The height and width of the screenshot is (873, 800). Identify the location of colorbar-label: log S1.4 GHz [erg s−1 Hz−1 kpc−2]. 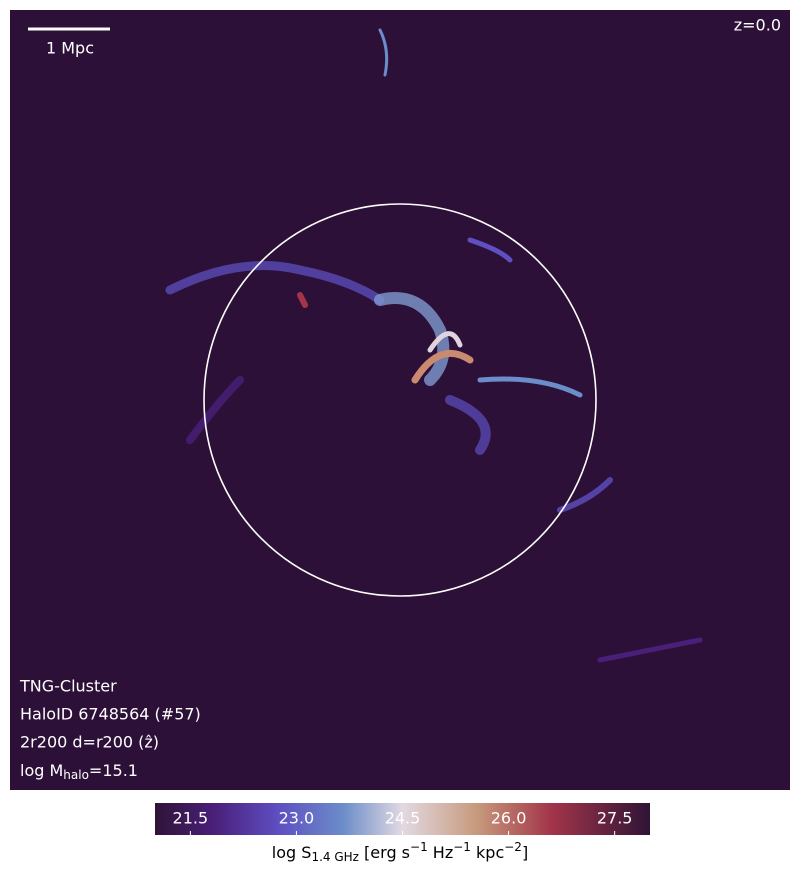
(400, 852).